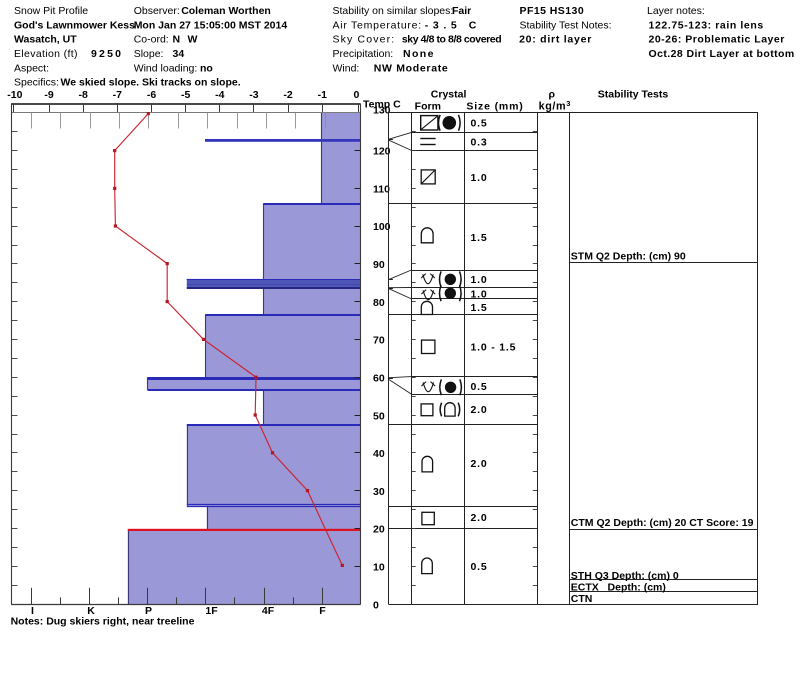 This screenshot has height=676, width=800. What do you see at coordinates (226, 11) in the screenshot?
I see `svg-text: Coleman Worthen` at bounding box center [226, 11].